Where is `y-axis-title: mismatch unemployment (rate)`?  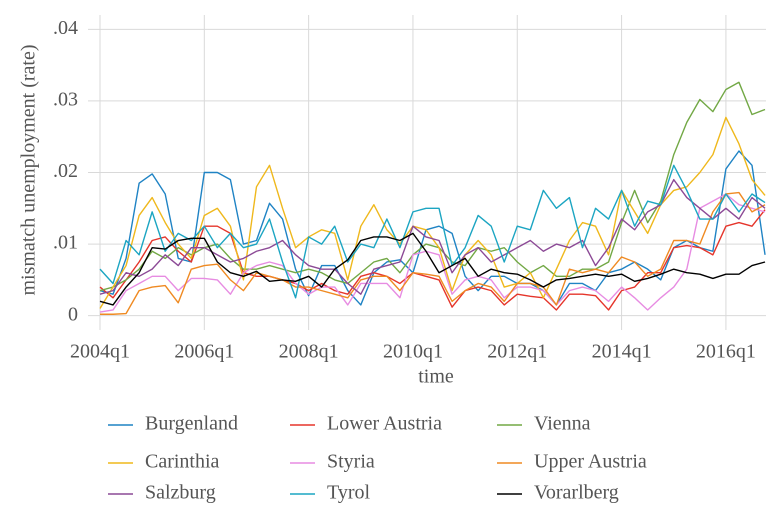 y-axis-title: mismatch unemployment (rate) is located at coordinates (29, 169).